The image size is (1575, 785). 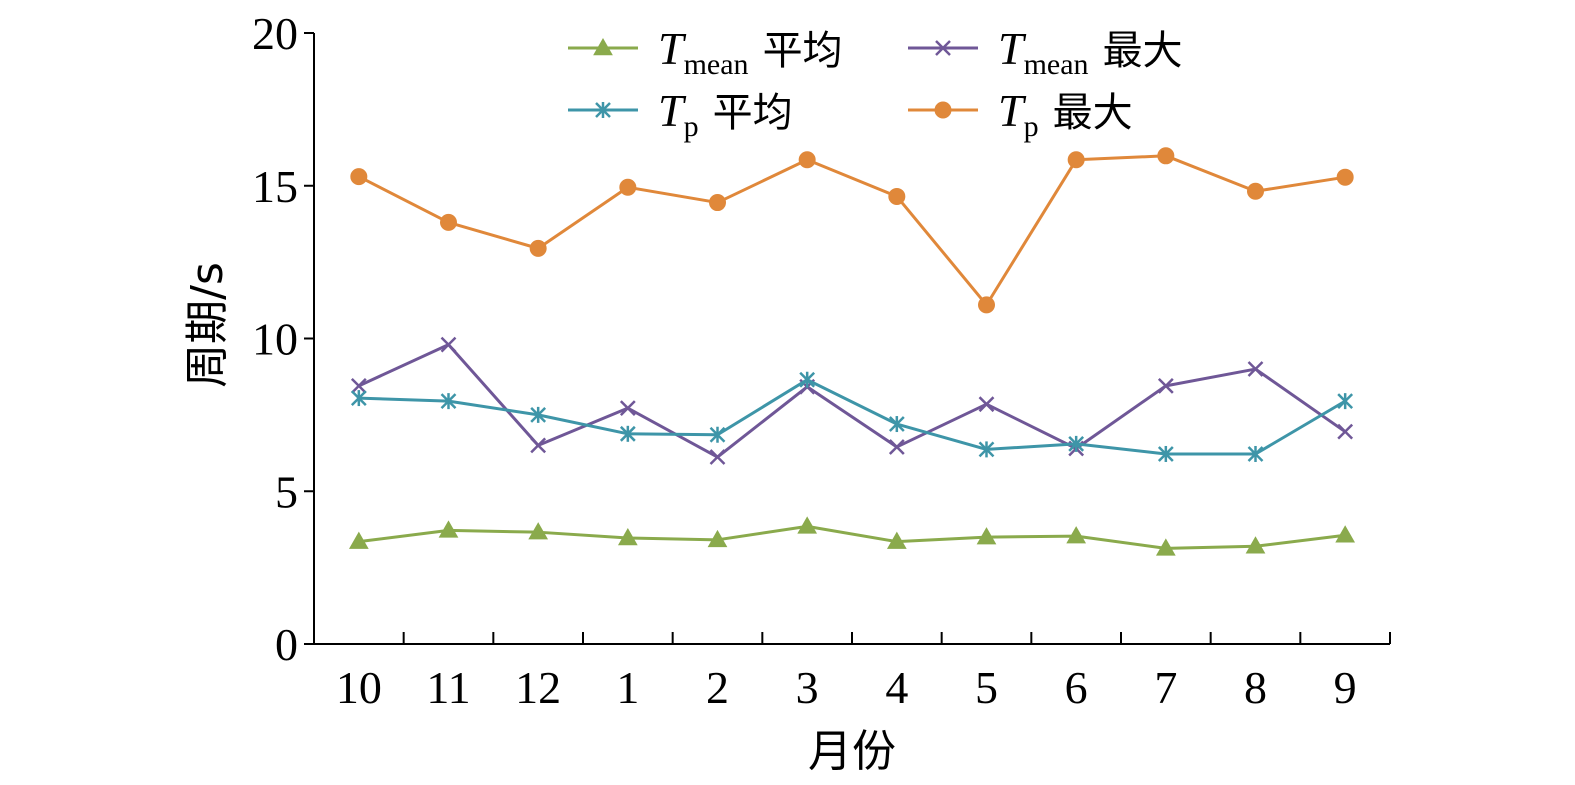 What do you see at coordinates (359, 687) in the screenshot?
I see `x-tick-label: 10` at bounding box center [359, 687].